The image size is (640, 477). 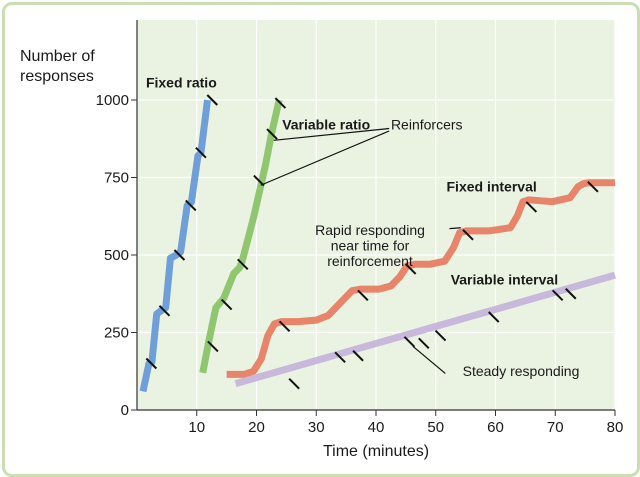 What do you see at coordinates (175, 246) in the screenshot?
I see `fixed-ratio-line` at bounding box center [175, 246].